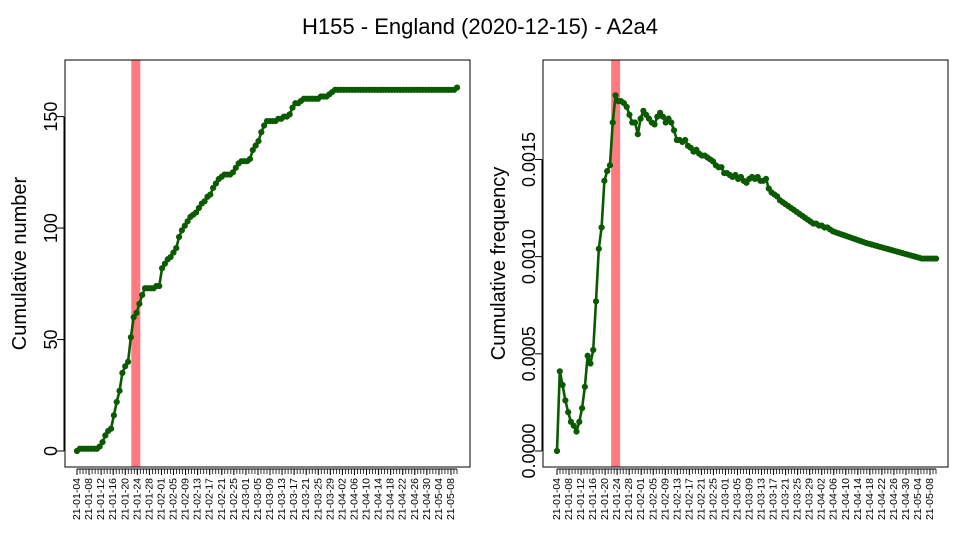 The height and width of the screenshot is (533, 960). What do you see at coordinates (529, 353) in the screenshot?
I see `y-tick-label: 0.0005` at bounding box center [529, 353].